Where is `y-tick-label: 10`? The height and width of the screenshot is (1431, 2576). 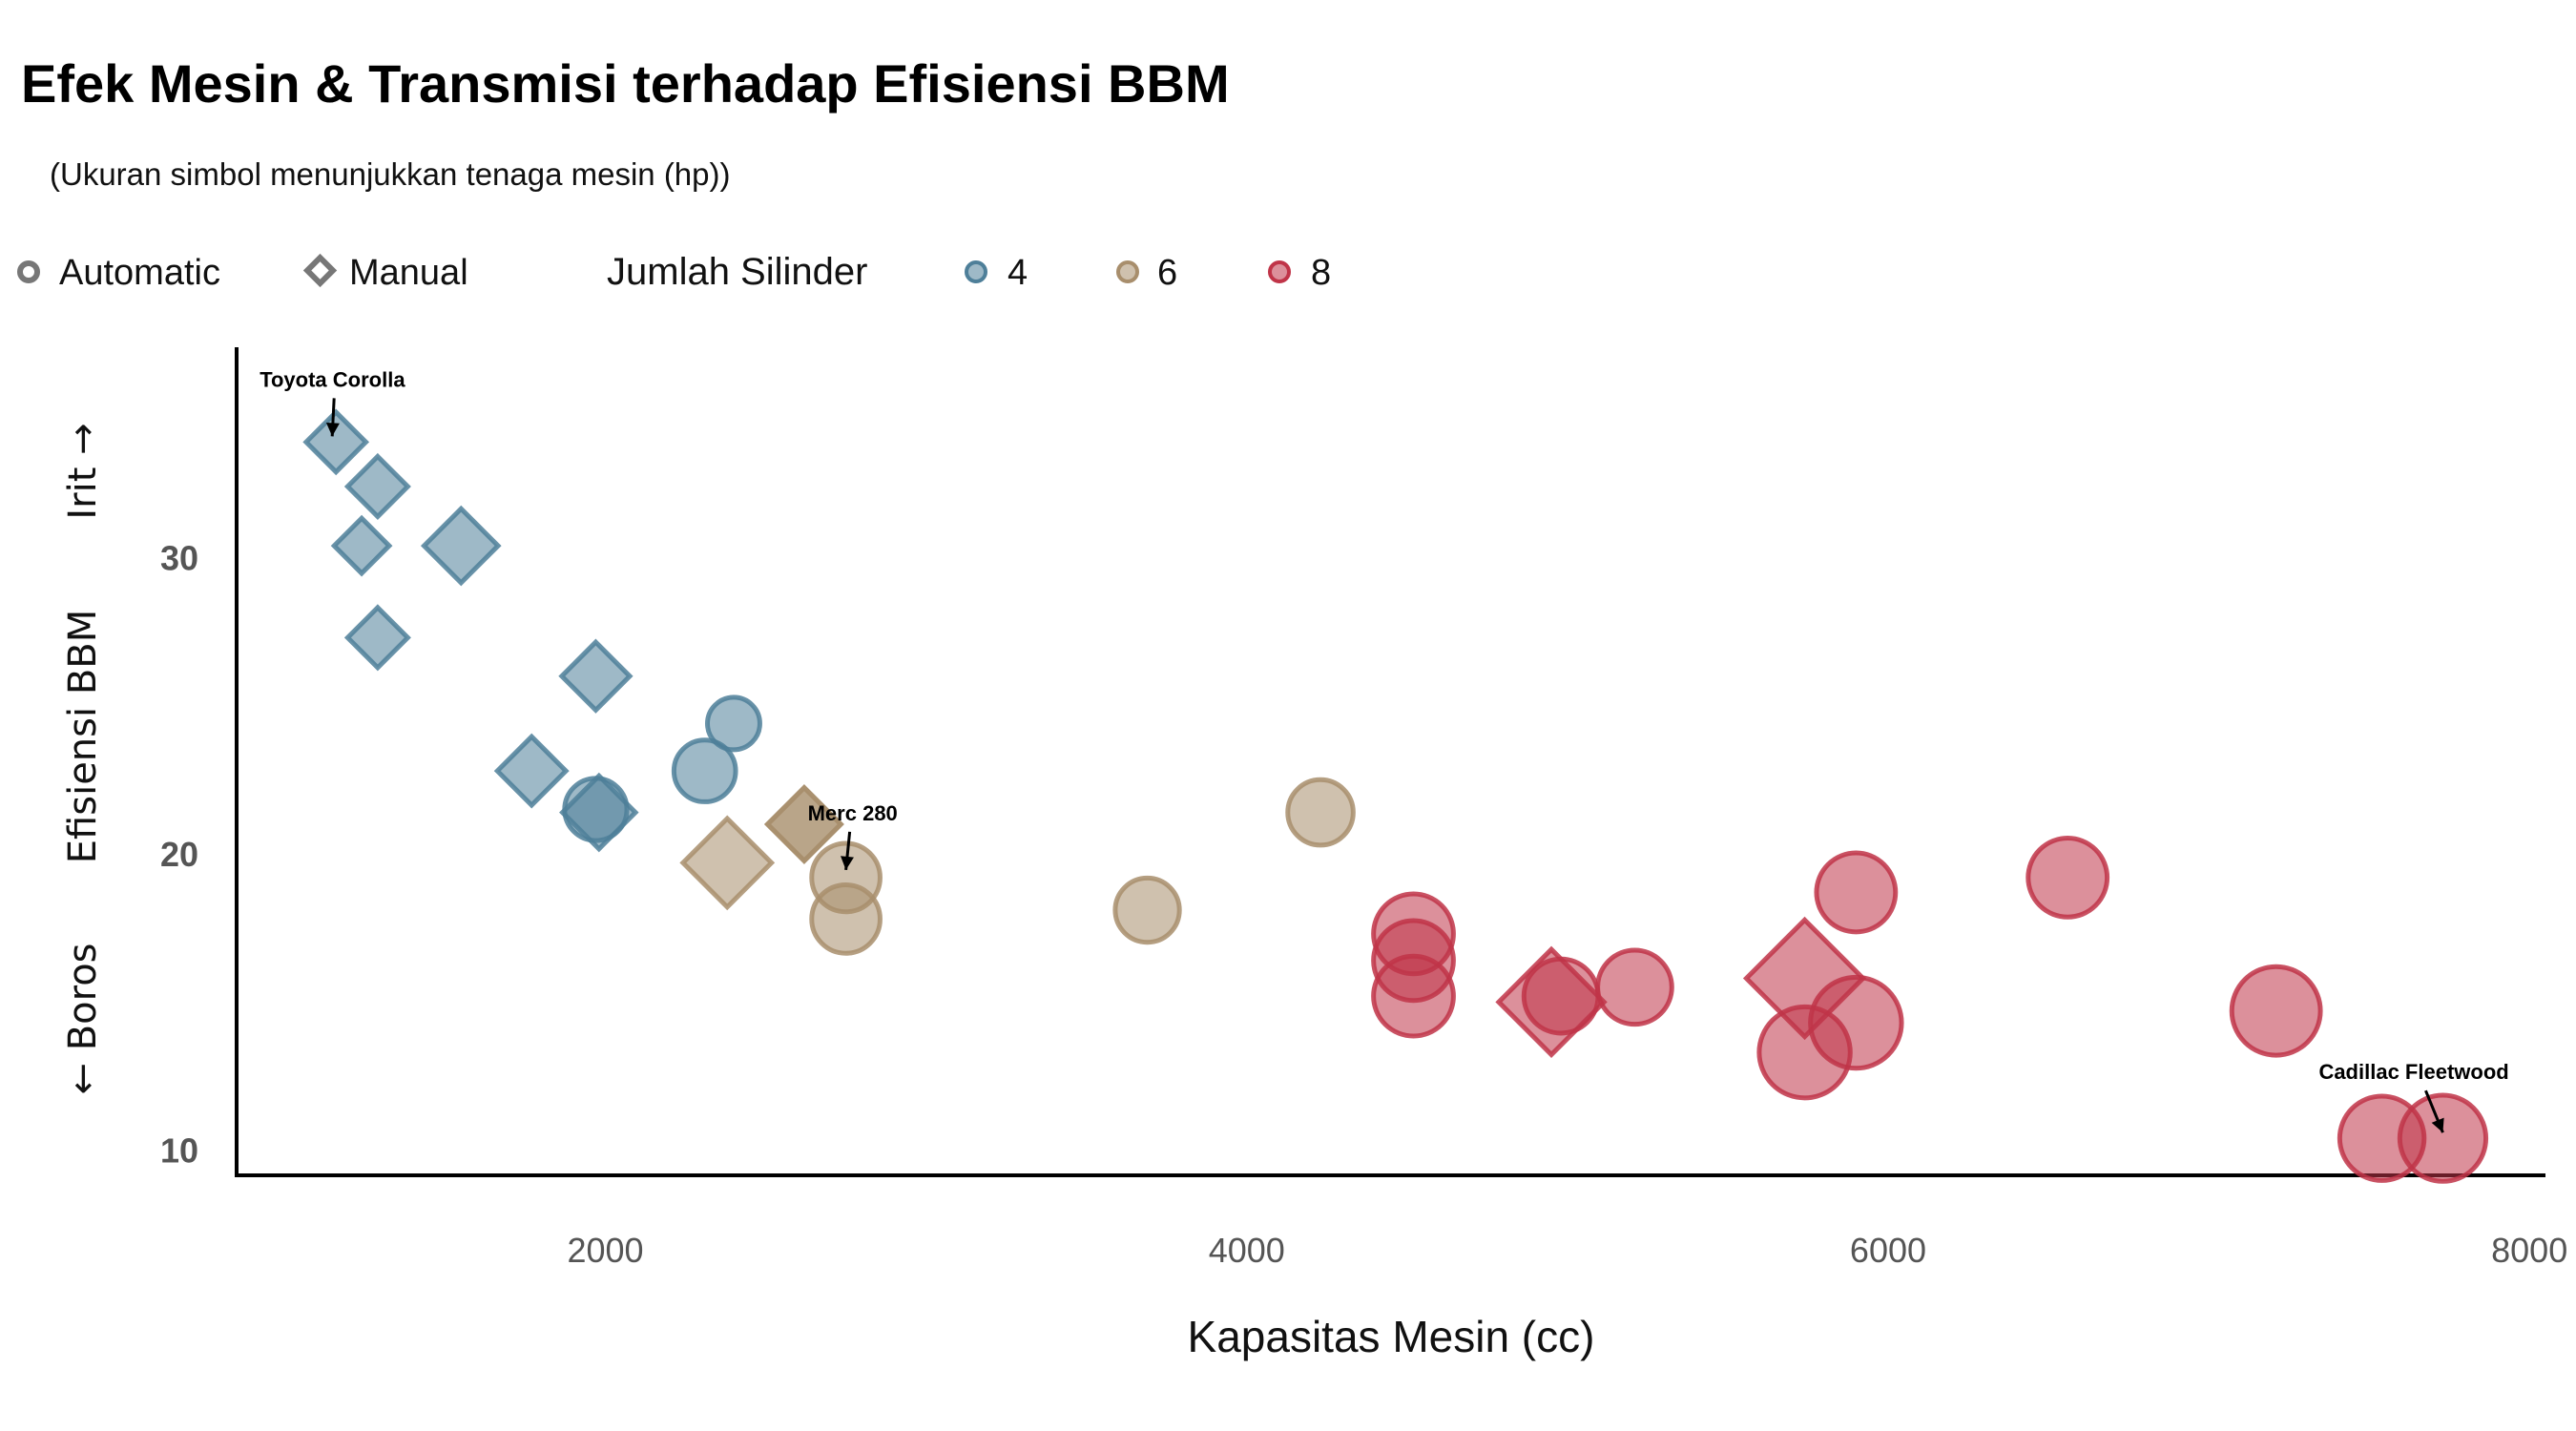 y-tick-label: 10 is located at coordinates (179, 1151).